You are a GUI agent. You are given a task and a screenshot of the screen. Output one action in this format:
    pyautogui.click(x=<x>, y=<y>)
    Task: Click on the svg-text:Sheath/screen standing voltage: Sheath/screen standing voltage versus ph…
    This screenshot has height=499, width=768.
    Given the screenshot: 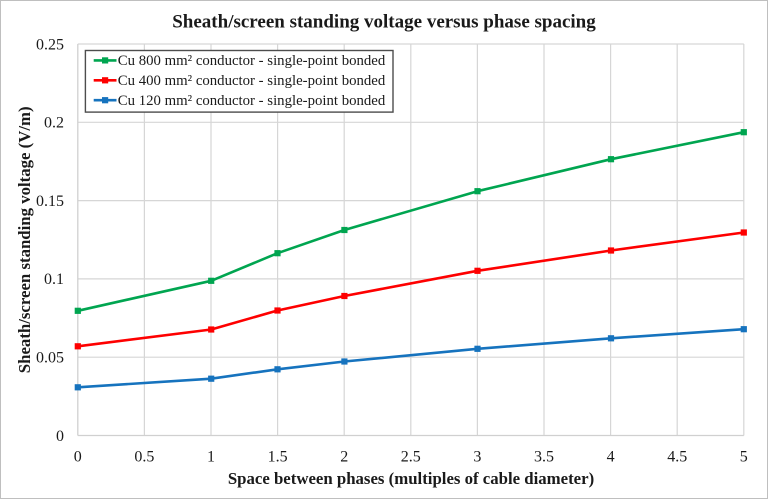 What is the action you would take?
    pyautogui.click(x=384, y=22)
    